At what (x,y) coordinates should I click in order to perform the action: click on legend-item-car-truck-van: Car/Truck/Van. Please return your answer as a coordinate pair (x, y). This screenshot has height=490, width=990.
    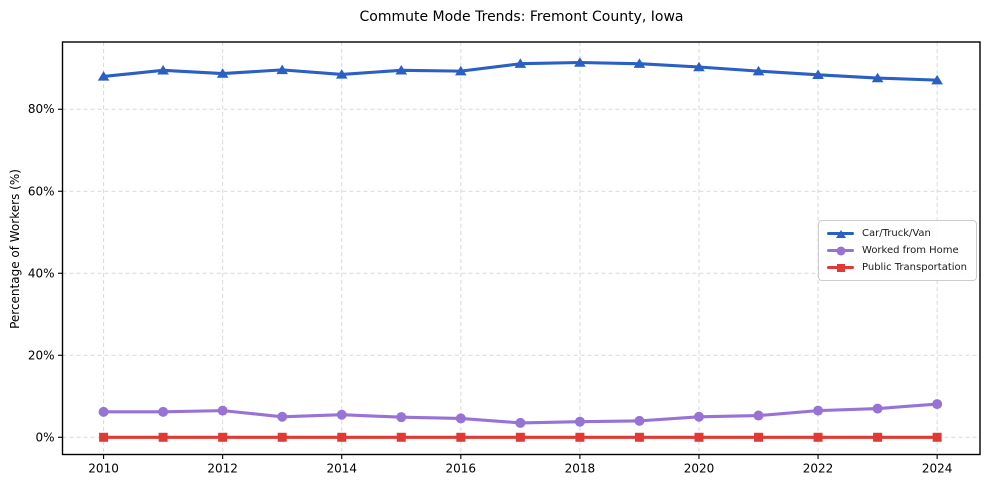
    Looking at the image, I should click on (897, 233).